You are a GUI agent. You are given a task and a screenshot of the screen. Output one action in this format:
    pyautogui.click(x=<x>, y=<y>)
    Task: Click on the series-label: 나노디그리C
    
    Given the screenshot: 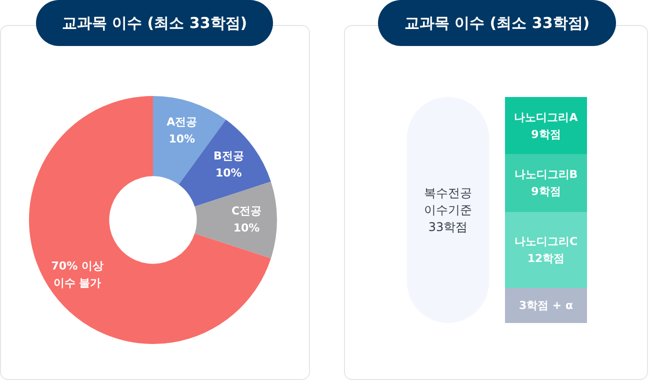 What is the action you would take?
    pyautogui.click(x=546, y=242)
    